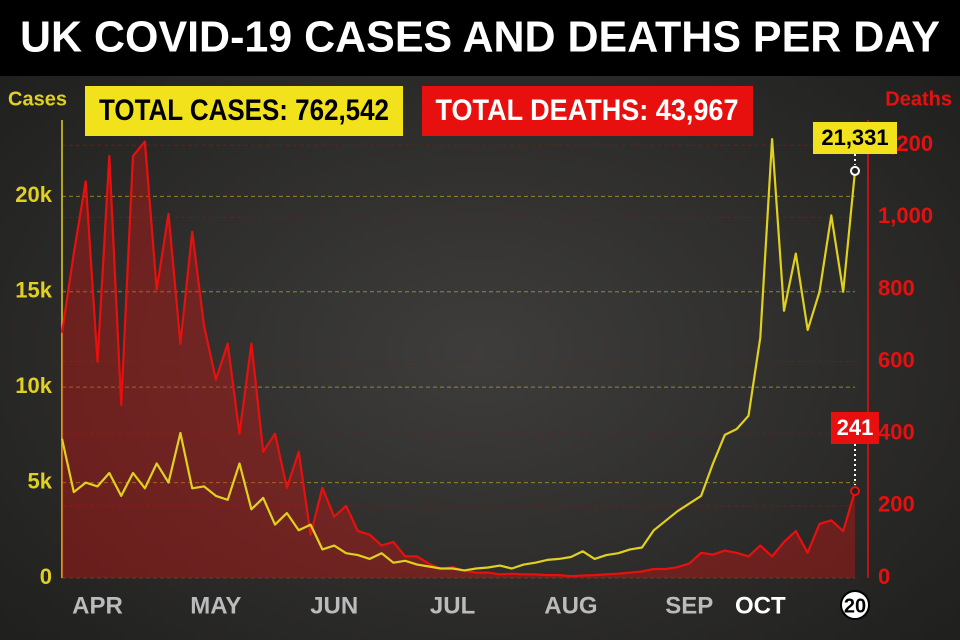 The height and width of the screenshot is (640, 960). What do you see at coordinates (896, 287) in the screenshot?
I see `y2-tick-label: 800` at bounding box center [896, 287].